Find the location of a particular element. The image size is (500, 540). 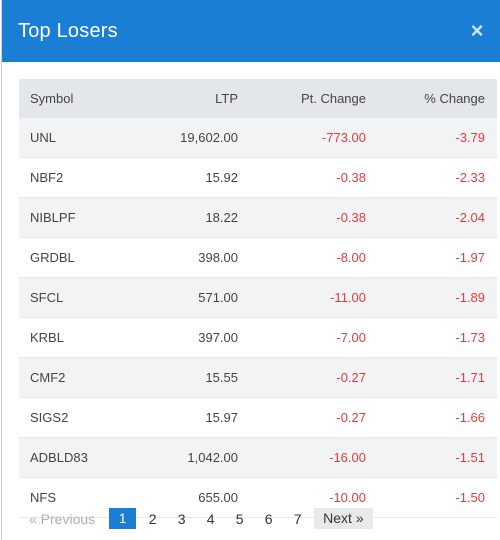

table-row: UNL 19,602.00 -773.00 -3.79 is located at coordinates (258, 138).